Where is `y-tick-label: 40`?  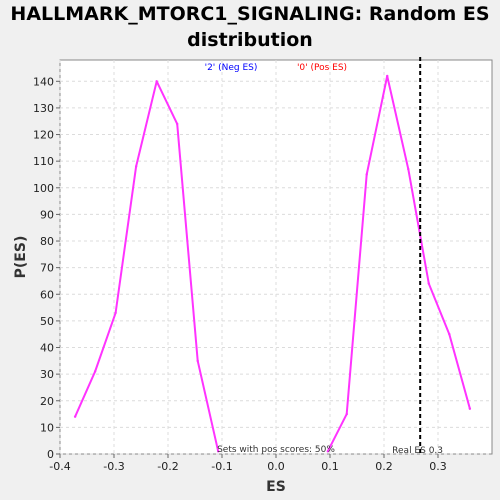
y-tick-label: 40 is located at coordinates (47, 348).